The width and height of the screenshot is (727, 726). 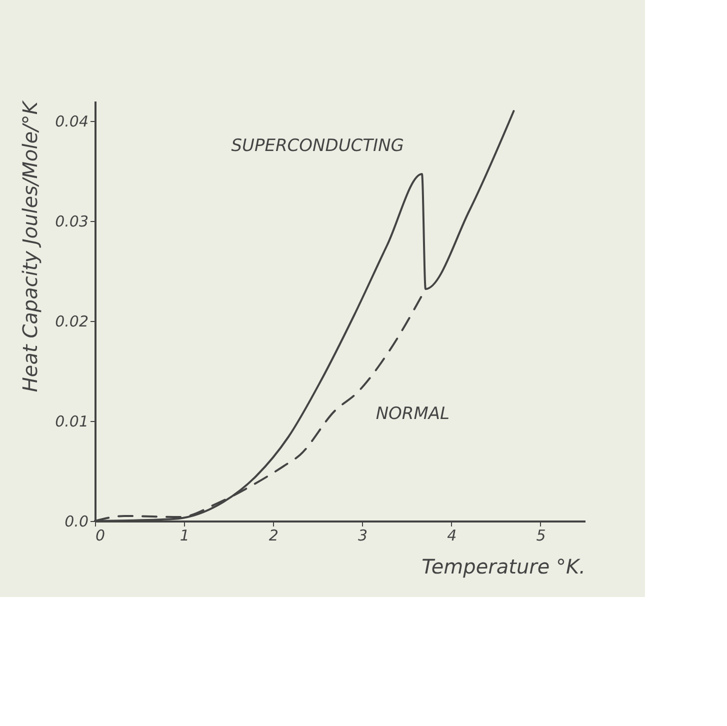 What do you see at coordinates (76, 521) in the screenshot?
I see `y-tick-label: 0.0` at bounding box center [76, 521].